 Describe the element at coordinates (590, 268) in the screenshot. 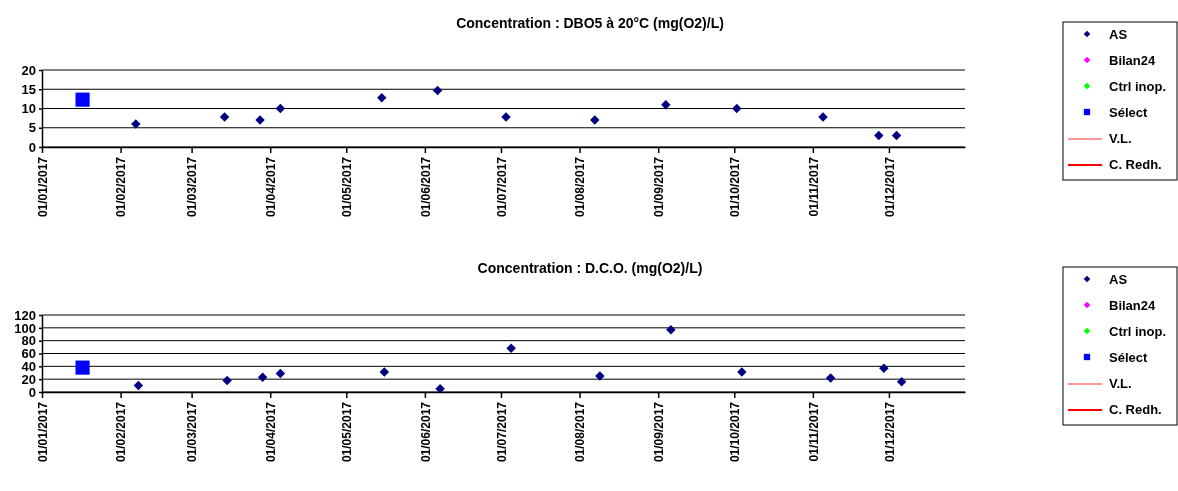

I see `chart-title: Concentration : D.C.O. (mg(O2)/L)` at that location.